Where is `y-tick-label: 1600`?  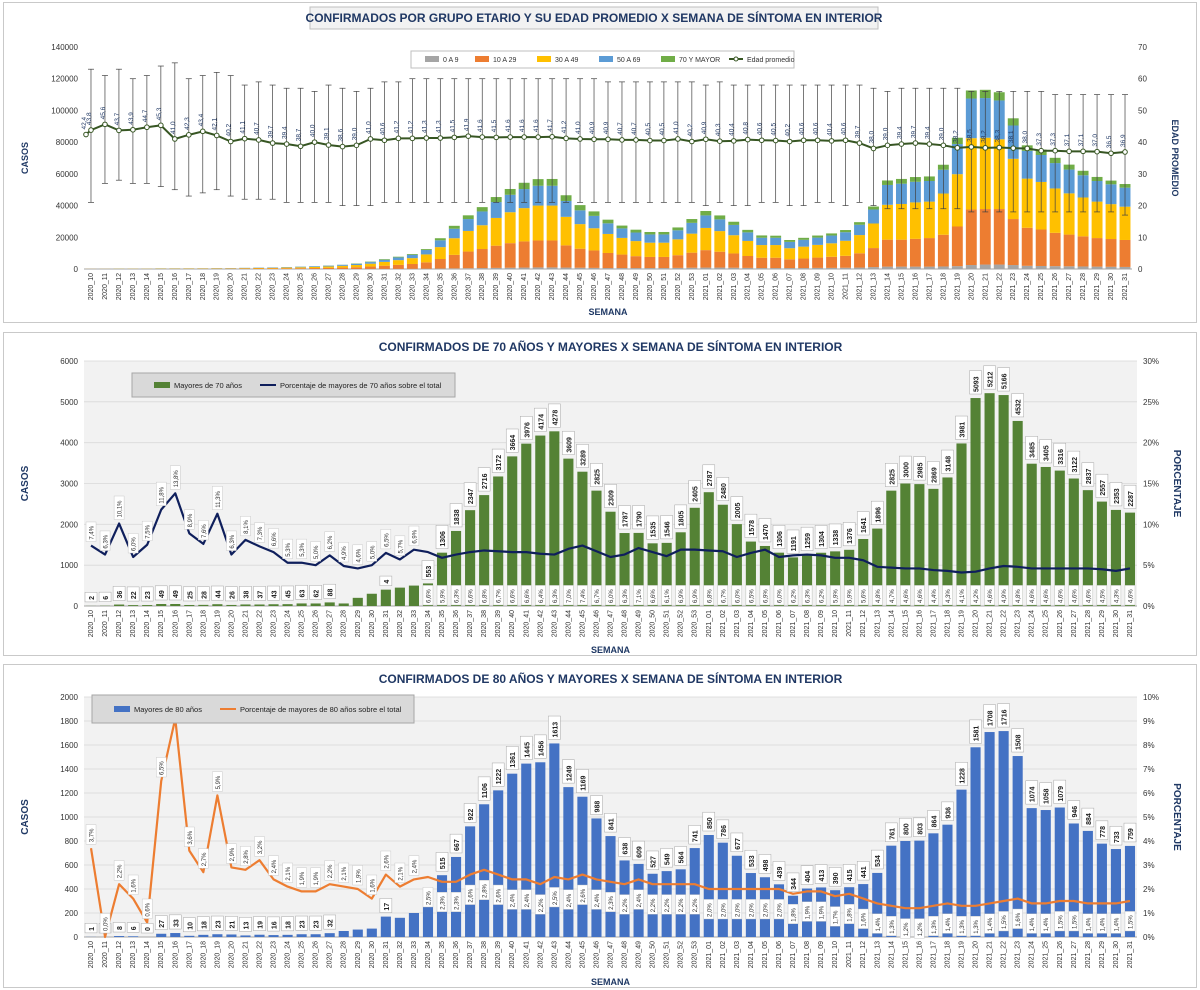
y-tick-label: 1600 is located at coordinates (69, 745).